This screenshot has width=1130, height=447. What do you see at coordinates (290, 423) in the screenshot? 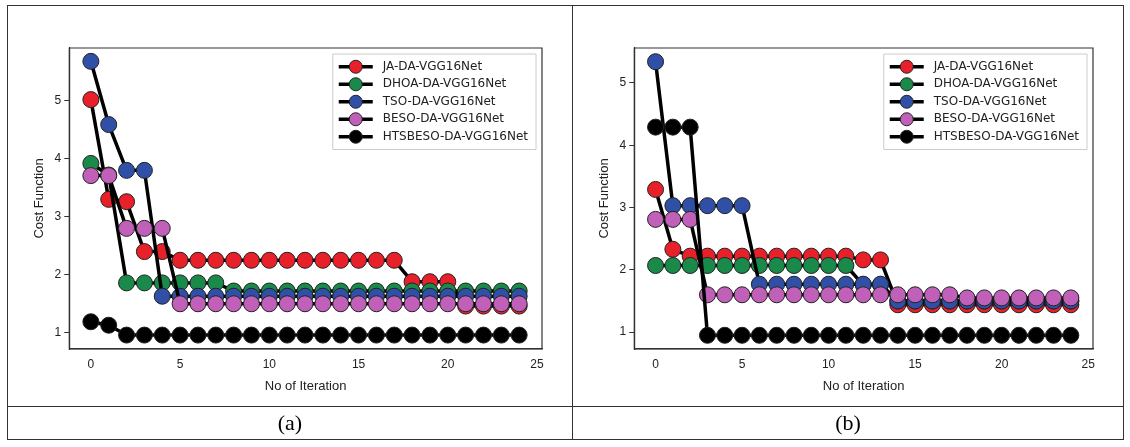
I see `text: (a)` at bounding box center [290, 423].